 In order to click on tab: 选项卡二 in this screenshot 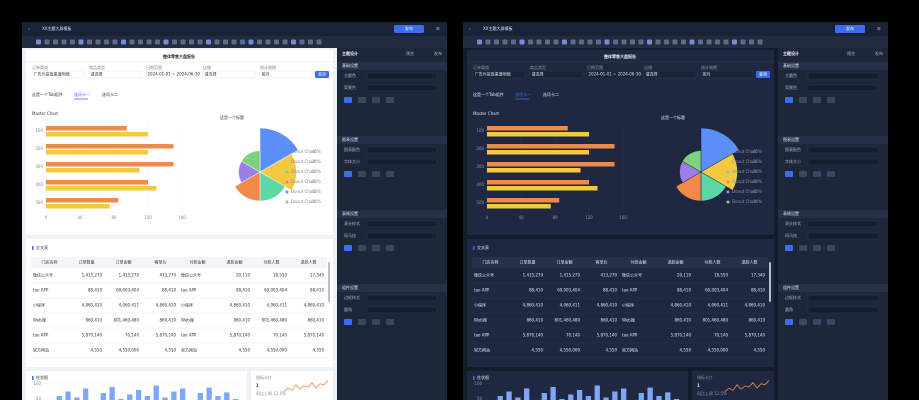, I will do `click(551, 94)`.